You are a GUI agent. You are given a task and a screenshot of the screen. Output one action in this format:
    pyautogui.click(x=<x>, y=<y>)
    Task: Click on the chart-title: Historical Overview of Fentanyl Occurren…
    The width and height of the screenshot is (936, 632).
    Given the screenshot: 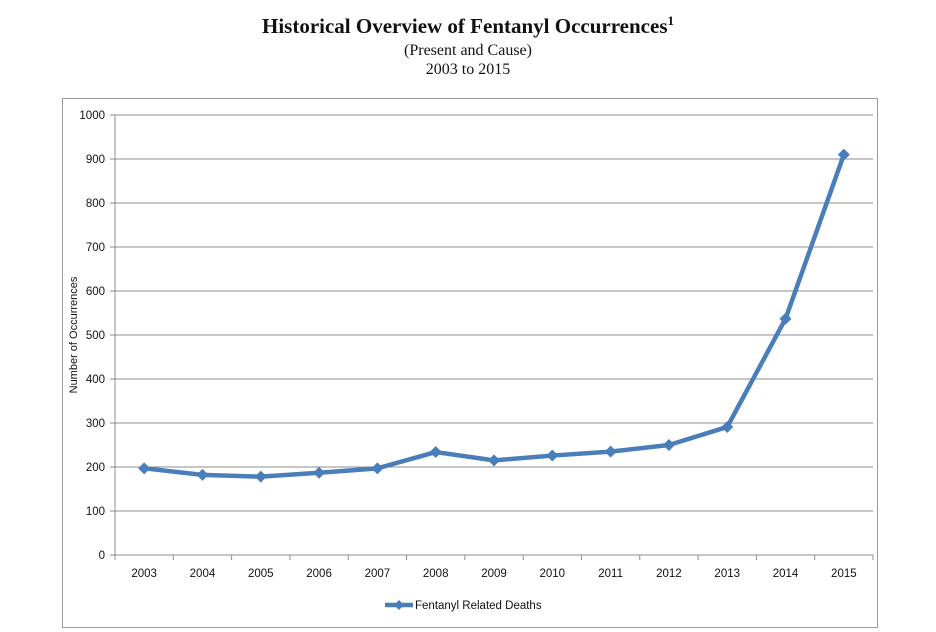 What is the action you would take?
    pyautogui.click(x=468, y=23)
    